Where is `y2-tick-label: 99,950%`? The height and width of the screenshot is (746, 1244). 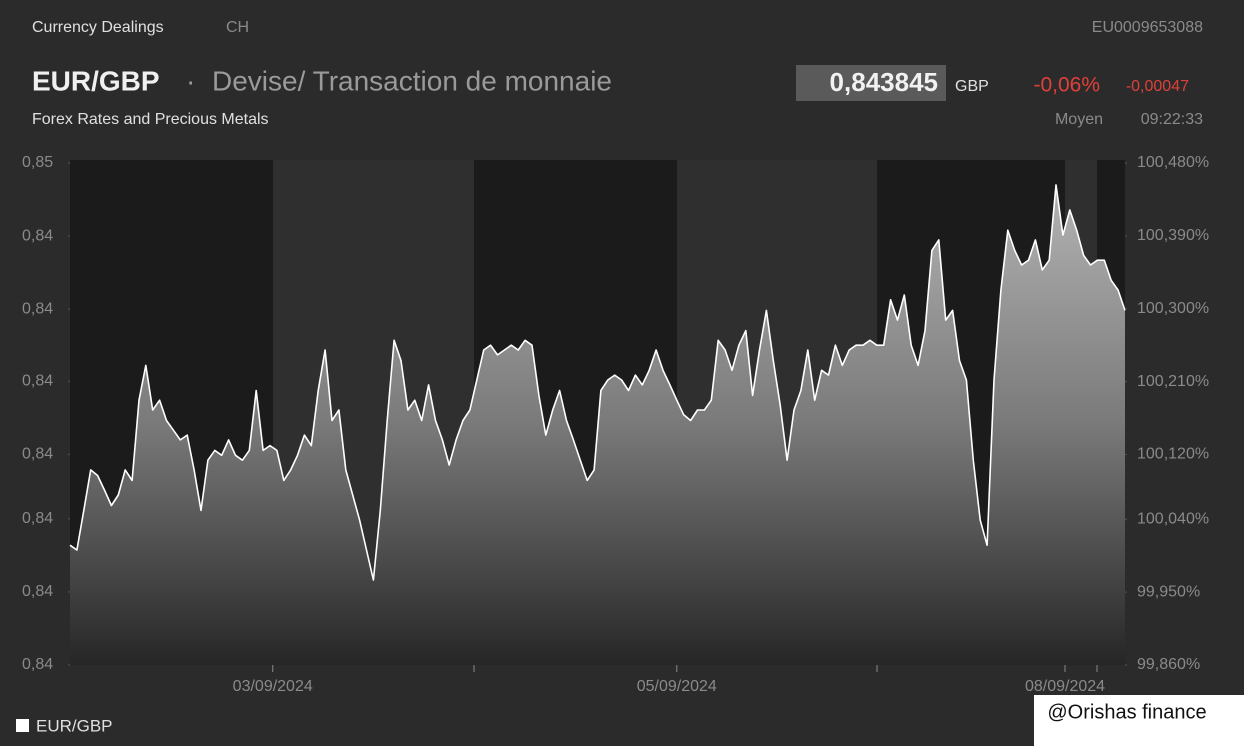 y2-tick-label: 99,950% is located at coordinates (1168, 591).